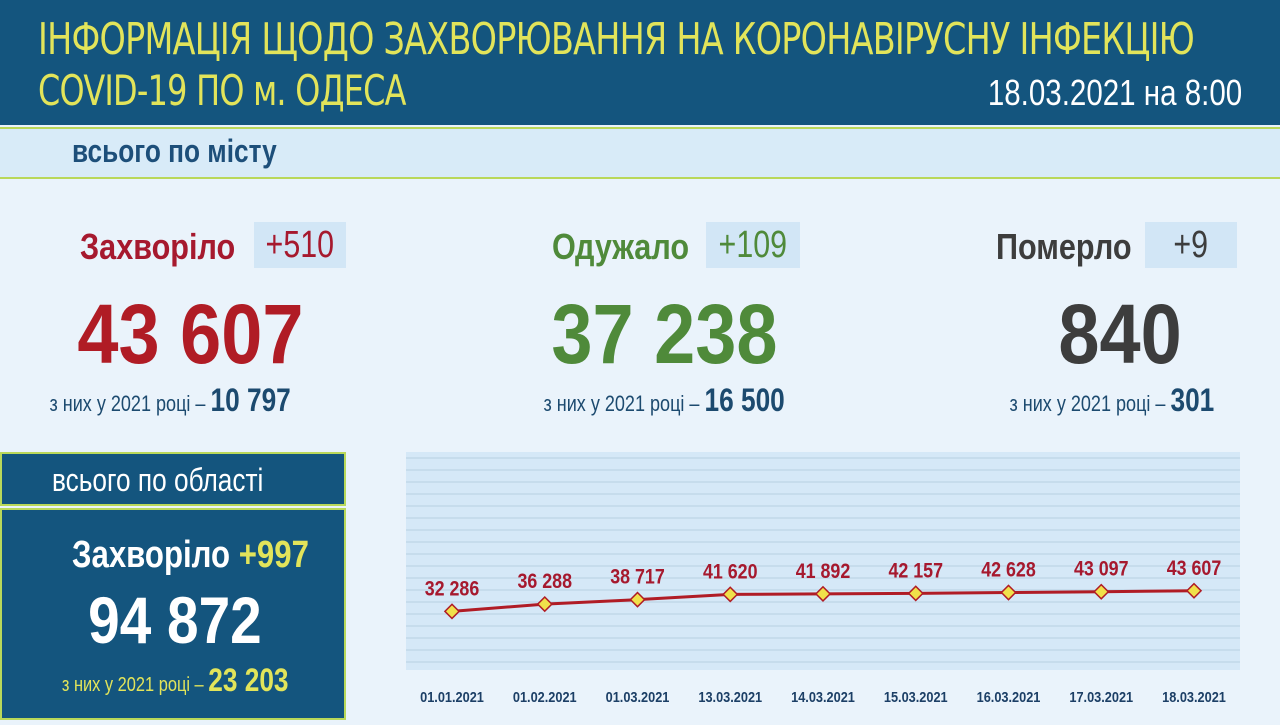 This screenshot has width=1280, height=725. What do you see at coordinates (1194, 696) in the screenshot?
I see `chart-x-tick-label: 18.03.2021` at bounding box center [1194, 696].